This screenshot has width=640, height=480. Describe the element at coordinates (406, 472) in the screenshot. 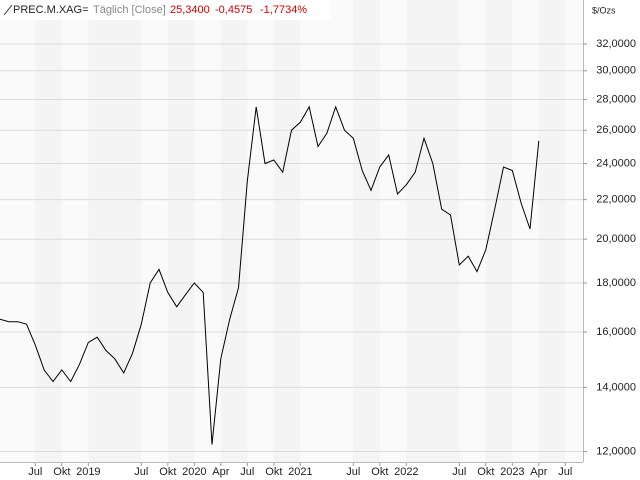

I see `x-tick-label: 2022` at that location.